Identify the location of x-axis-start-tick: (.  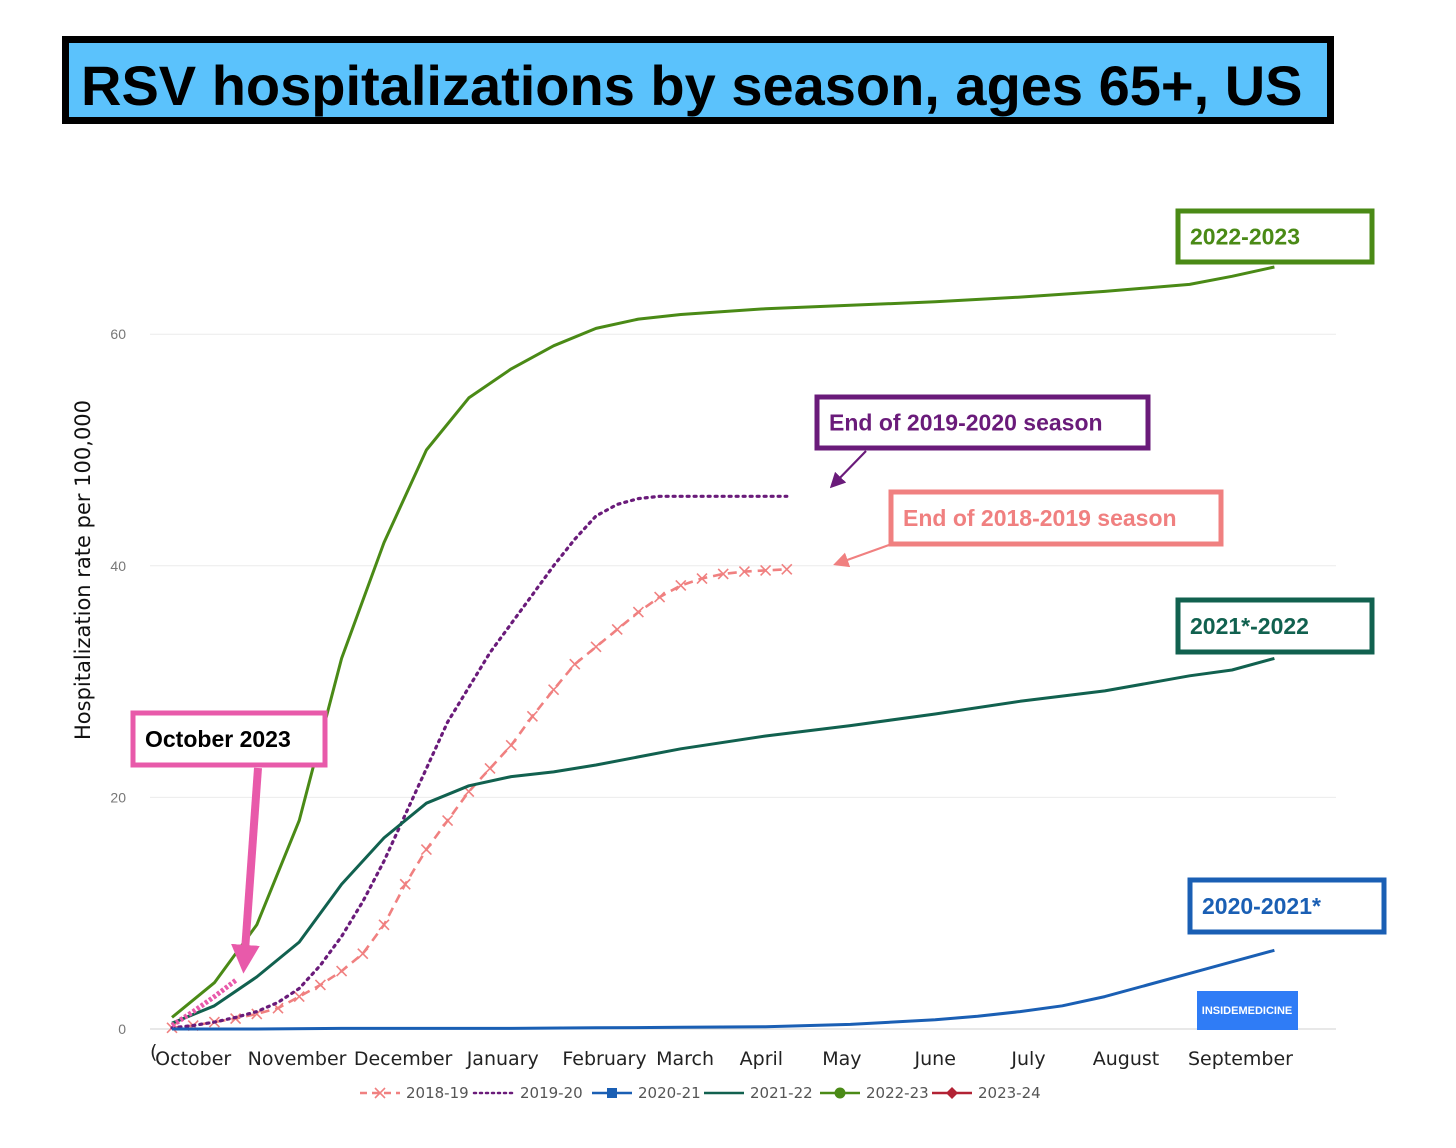
(153, 1052).